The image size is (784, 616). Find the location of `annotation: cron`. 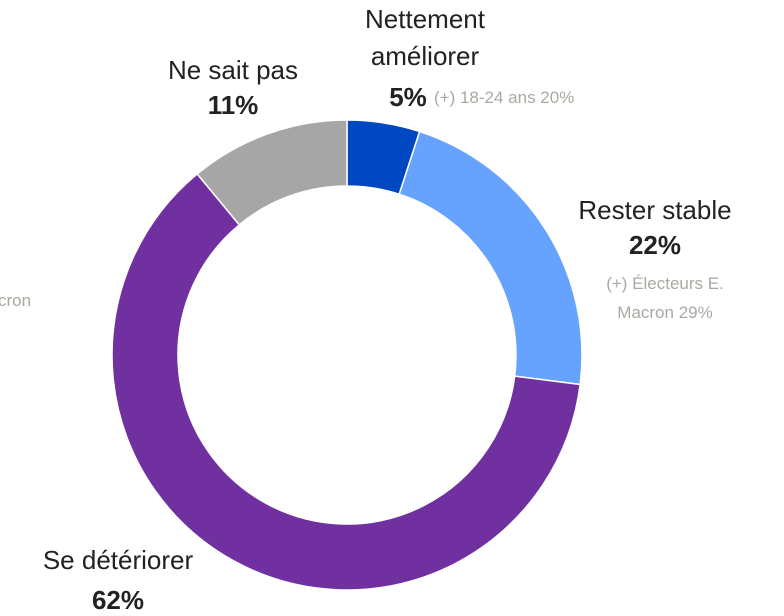

annotation: cron is located at coordinates (16, 300).